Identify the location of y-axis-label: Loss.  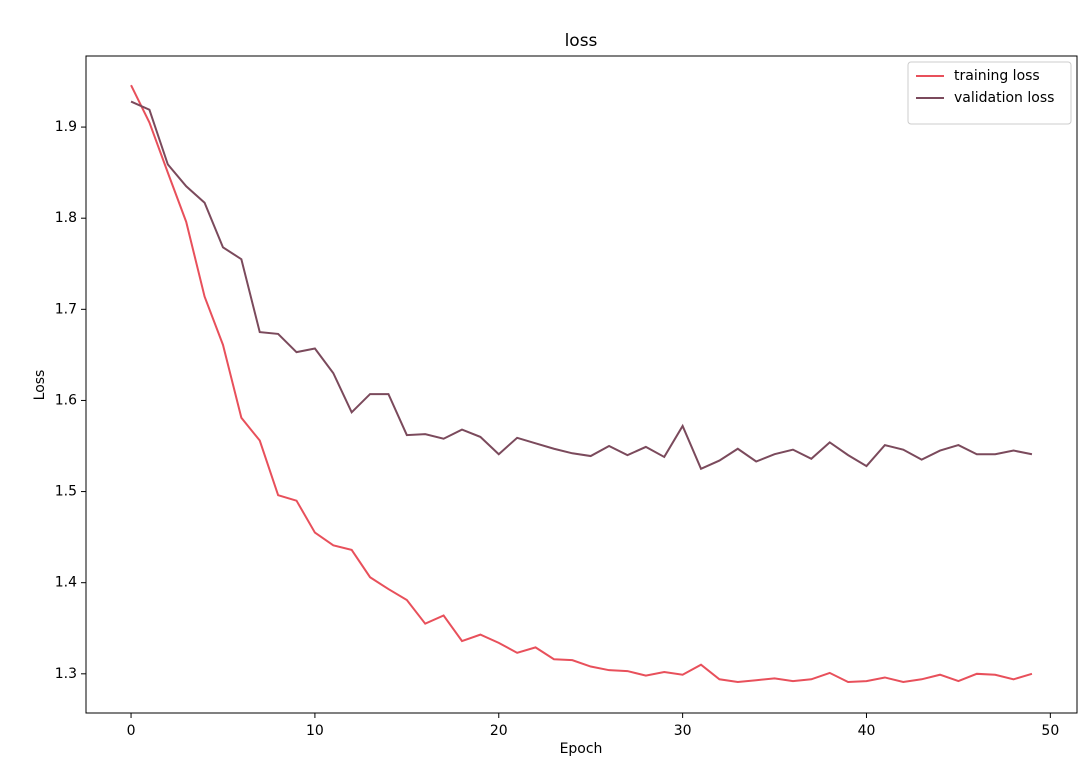
(40, 385).